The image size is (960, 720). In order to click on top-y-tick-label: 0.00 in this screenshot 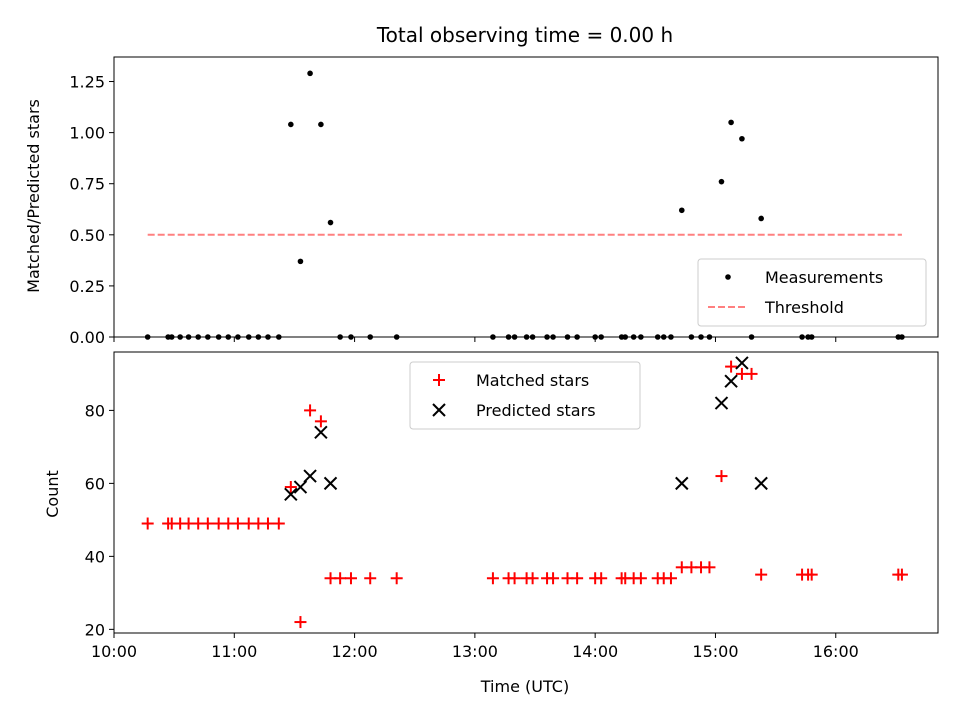, I will do `click(87, 337)`.